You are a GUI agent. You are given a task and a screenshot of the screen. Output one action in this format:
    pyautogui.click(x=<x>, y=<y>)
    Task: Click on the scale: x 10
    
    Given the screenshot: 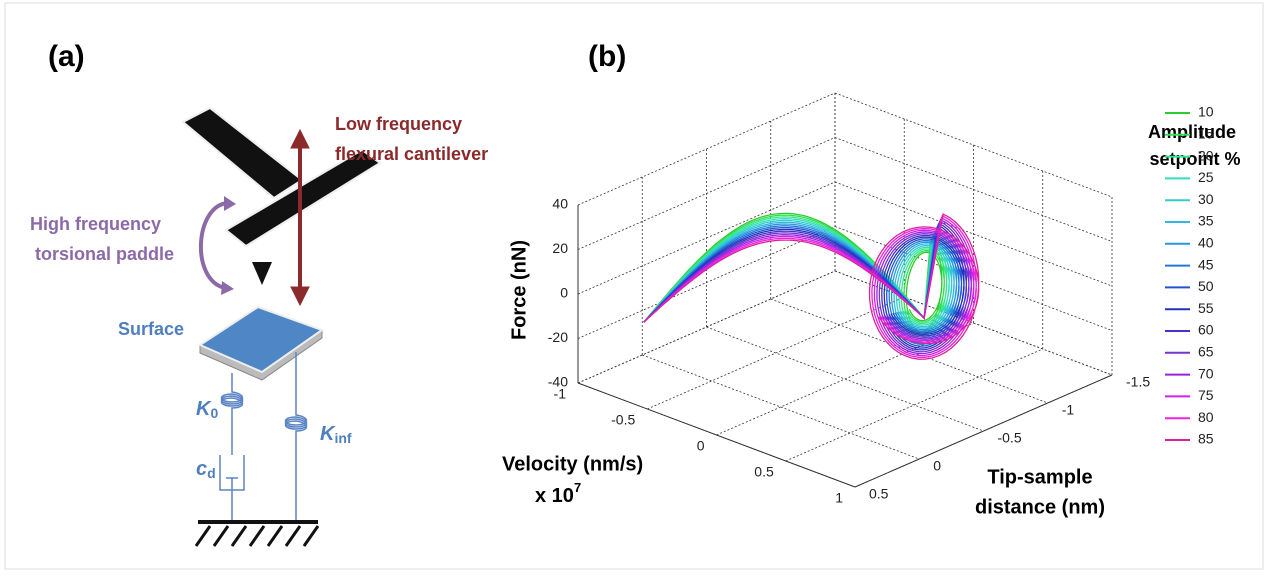 What is the action you would take?
    pyautogui.click(x=554, y=496)
    